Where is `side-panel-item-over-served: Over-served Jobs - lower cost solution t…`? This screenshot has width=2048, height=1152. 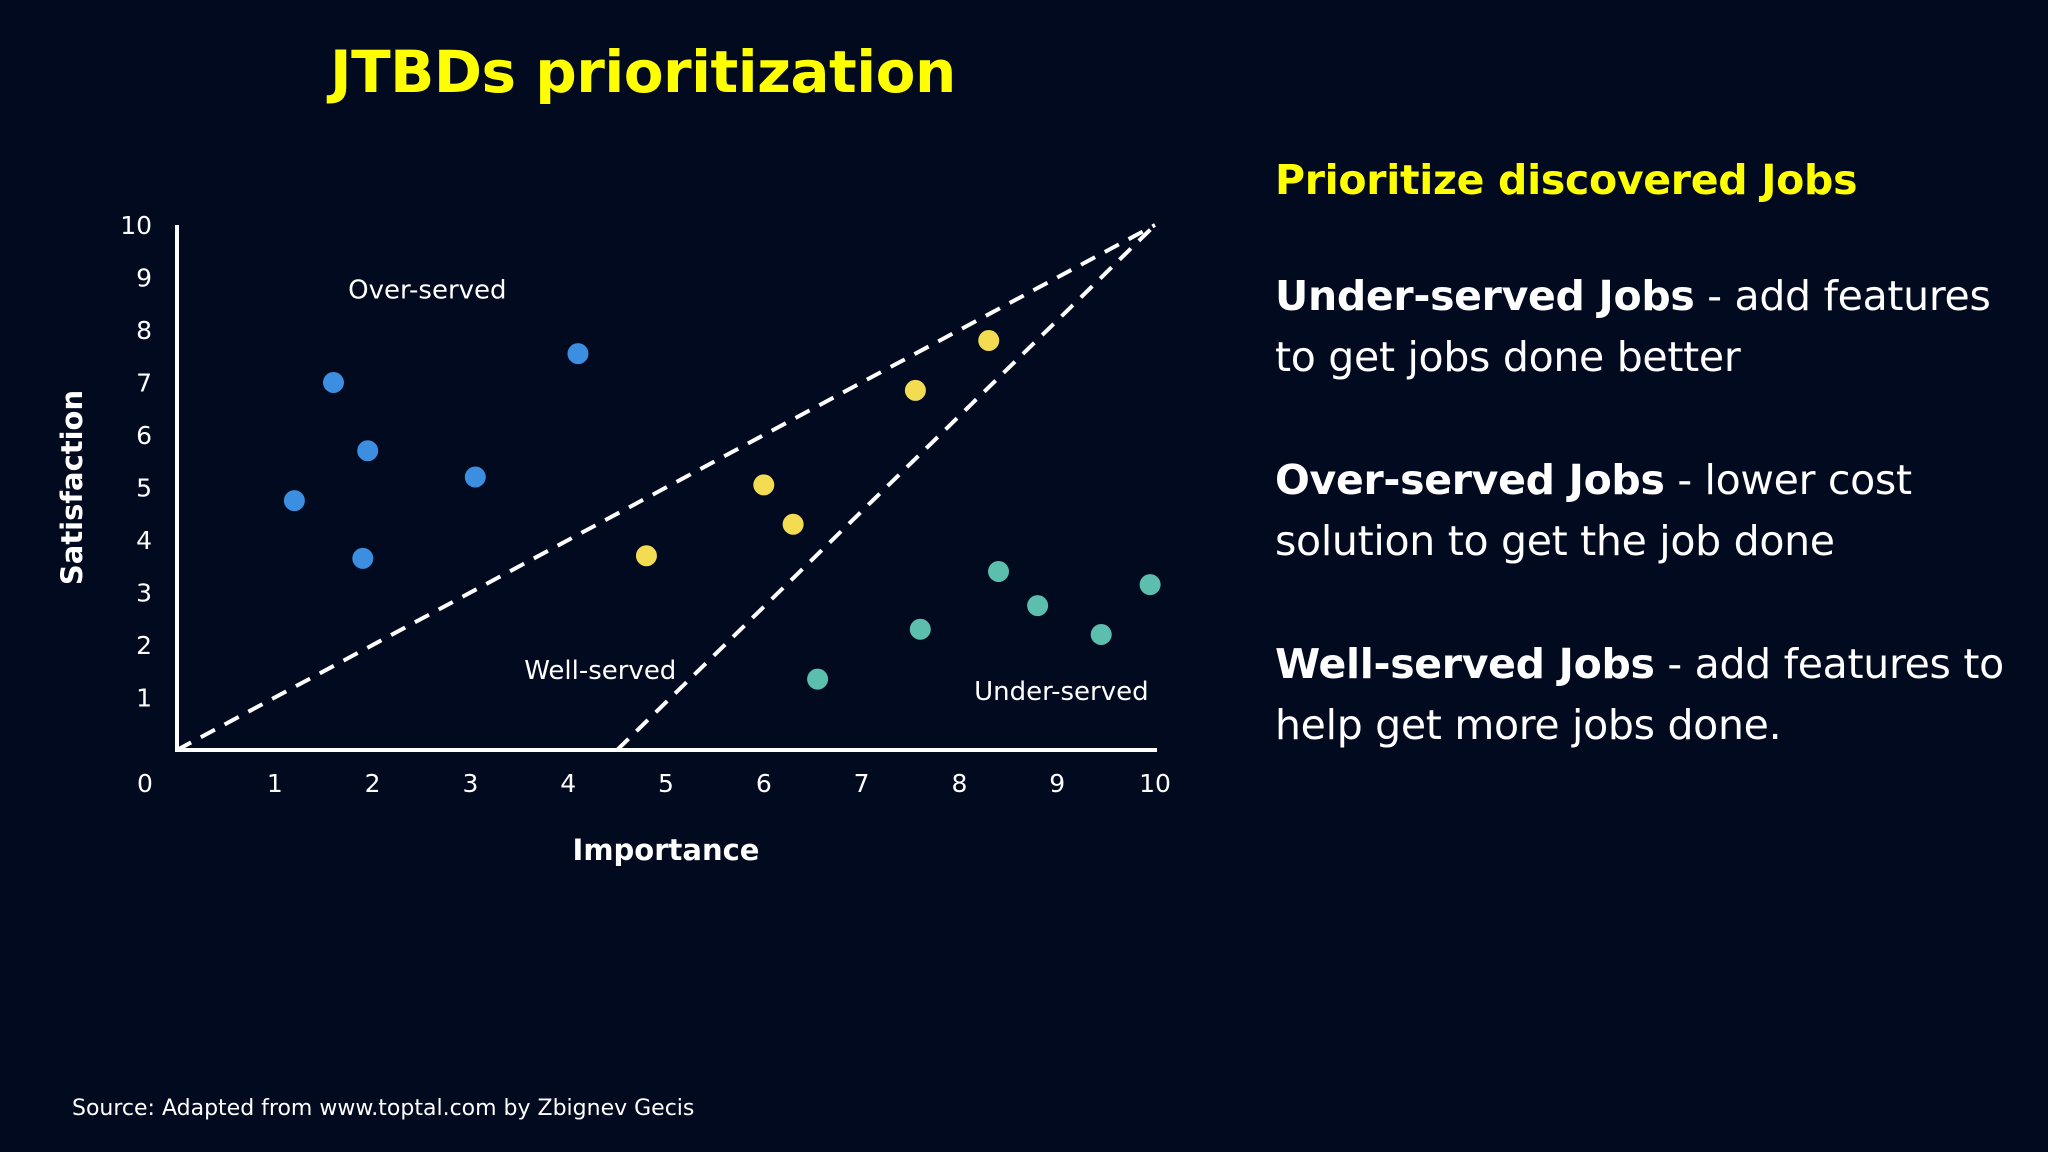 side-panel-item-over-served: Over-served Jobs - lower cost solution t… is located at coordinates (1655, 511).